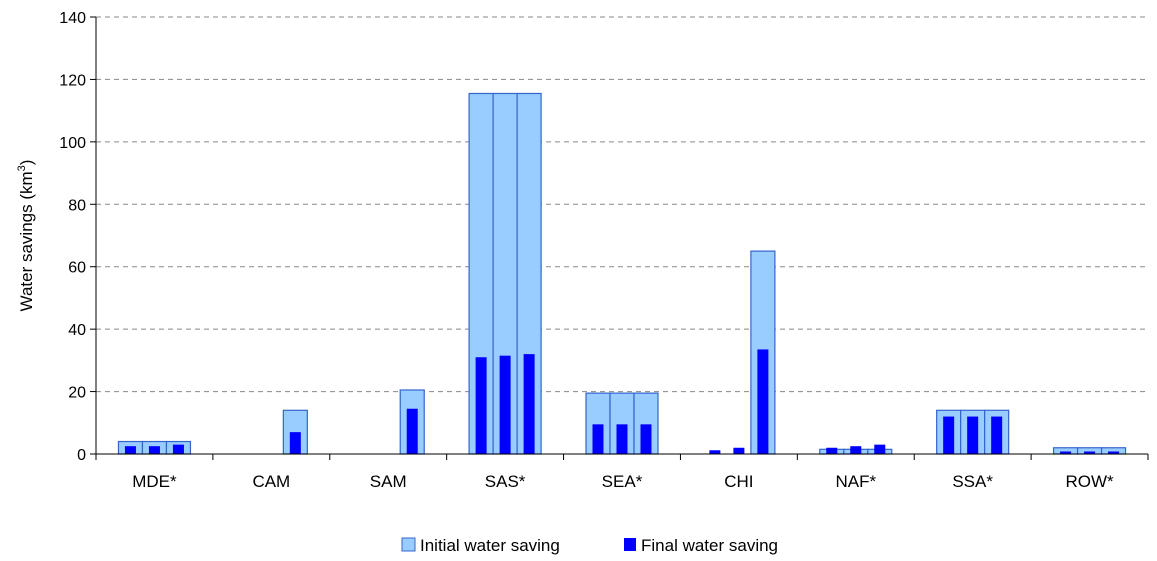 This screenshot has height=561, width=1157. I want to click on y-tick-labels: 0 20 40 60 80 100 120 140, so click(72, 237).